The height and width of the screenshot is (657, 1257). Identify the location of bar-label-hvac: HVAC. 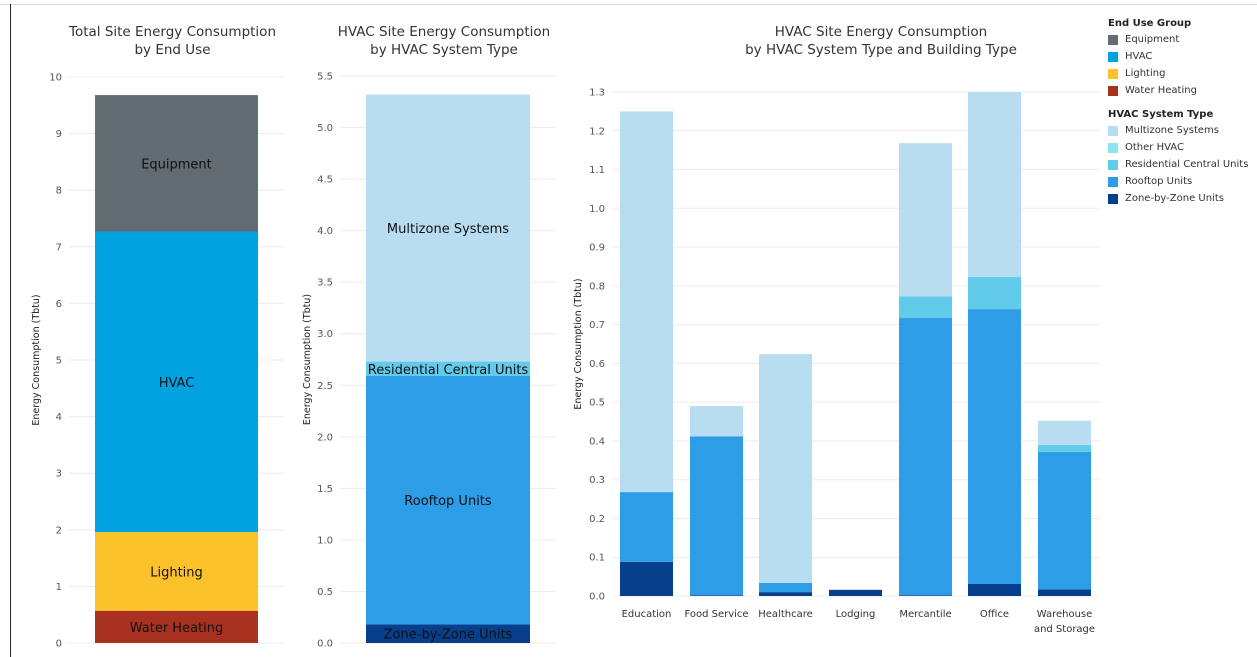
(177, 383).